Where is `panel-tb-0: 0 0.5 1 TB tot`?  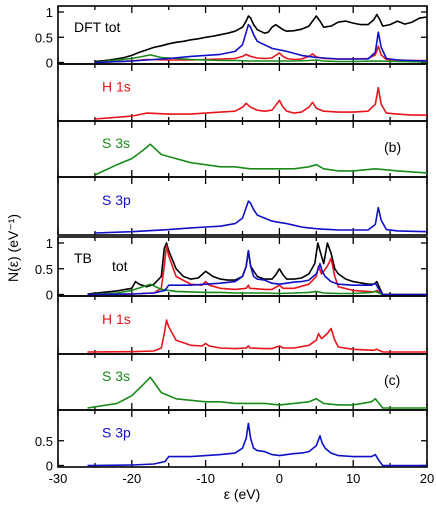 panel-tb-0: 0 0.5 1 TB tot is located at coordinates (231, 269).